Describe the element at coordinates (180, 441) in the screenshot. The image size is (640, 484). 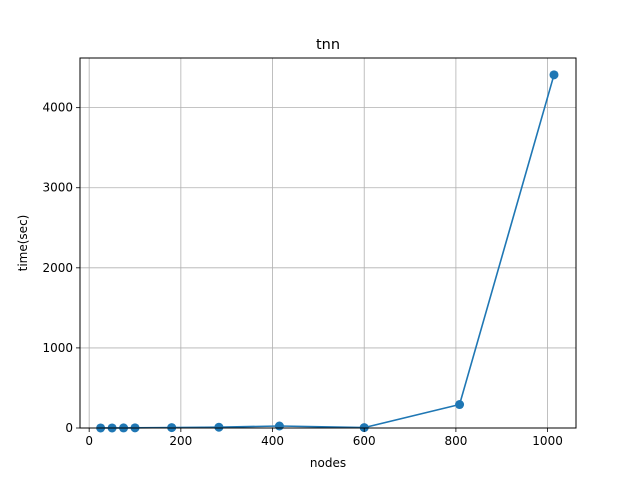
I see `x-tick-label: 200` at that location.